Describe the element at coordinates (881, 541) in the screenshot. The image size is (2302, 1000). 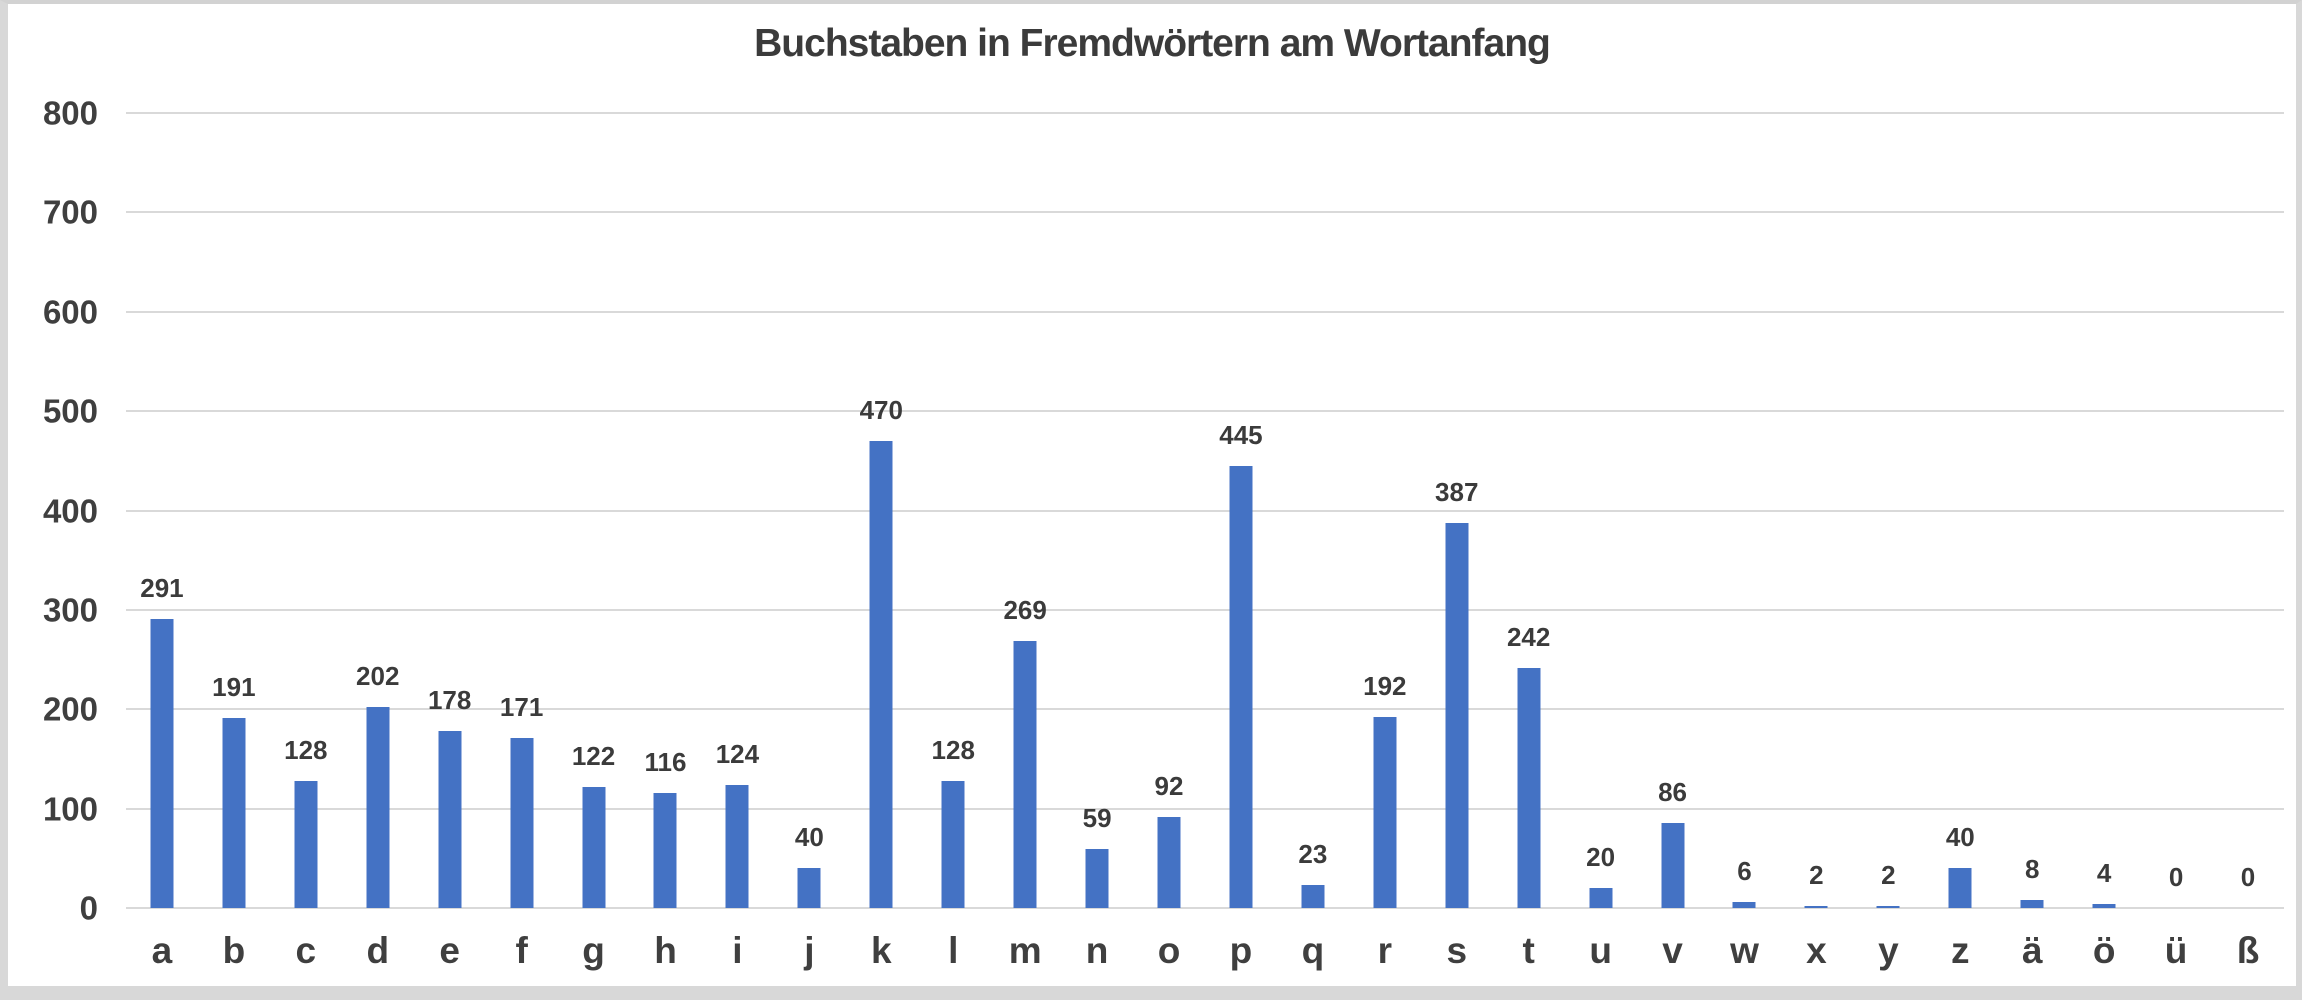
I see `column-k: 470 k` at that location.